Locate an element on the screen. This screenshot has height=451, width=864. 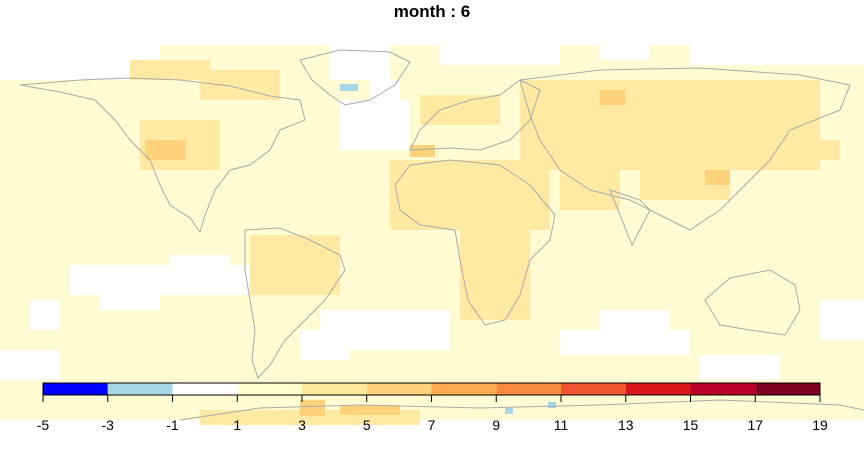
legend-tick-label: 15 is located at coordinates (691, 425).